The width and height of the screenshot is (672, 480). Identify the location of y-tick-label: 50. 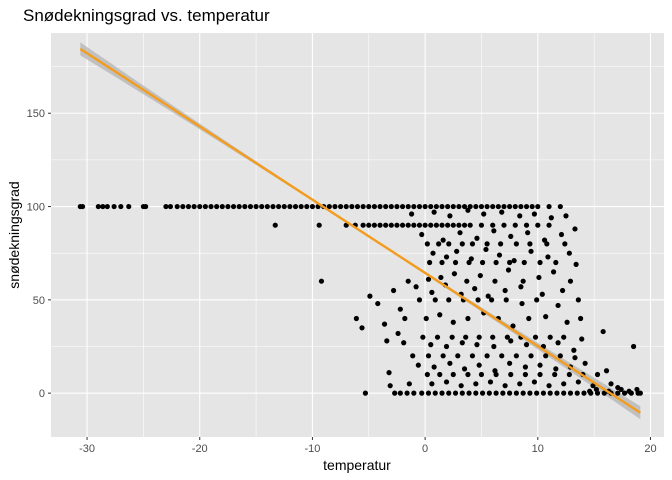
(39, 301).